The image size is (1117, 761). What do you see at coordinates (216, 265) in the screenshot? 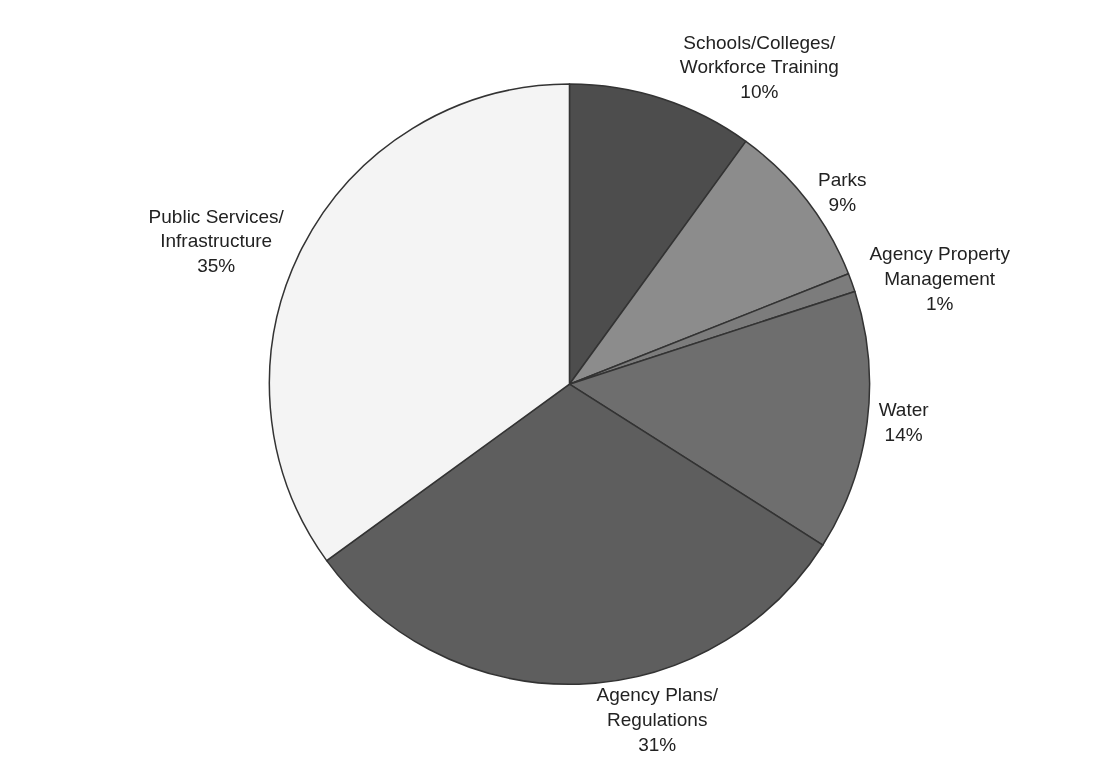
I see `data-label: 35%` at bounding box center [216, 265].